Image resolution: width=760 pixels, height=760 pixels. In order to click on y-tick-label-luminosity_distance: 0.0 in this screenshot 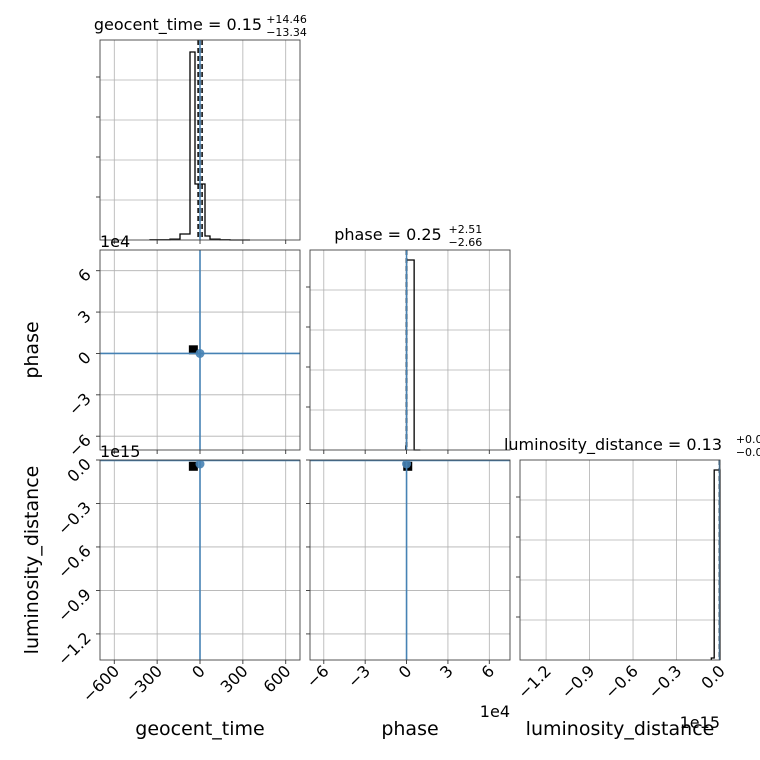, I will do `click(78, 469)`.